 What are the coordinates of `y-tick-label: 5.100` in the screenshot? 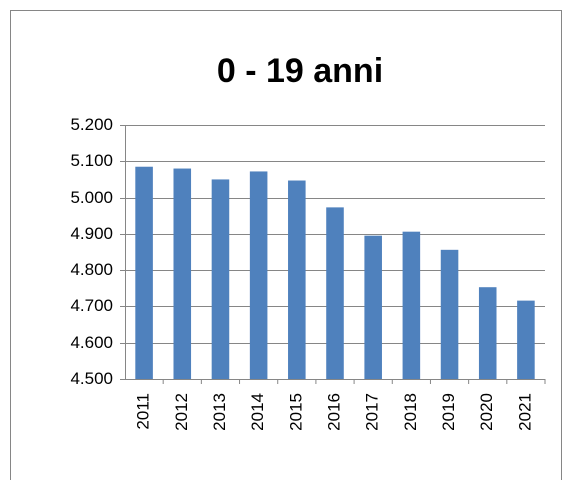 It's located at (91, 160).